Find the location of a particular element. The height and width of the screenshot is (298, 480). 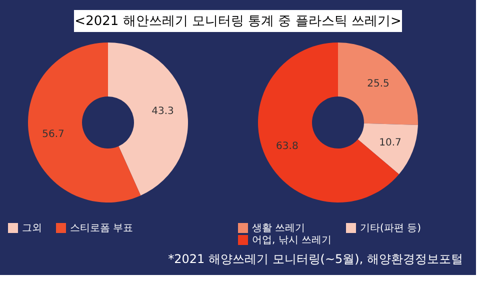

data-label: 56.7 is located at coordinates (53, 134).